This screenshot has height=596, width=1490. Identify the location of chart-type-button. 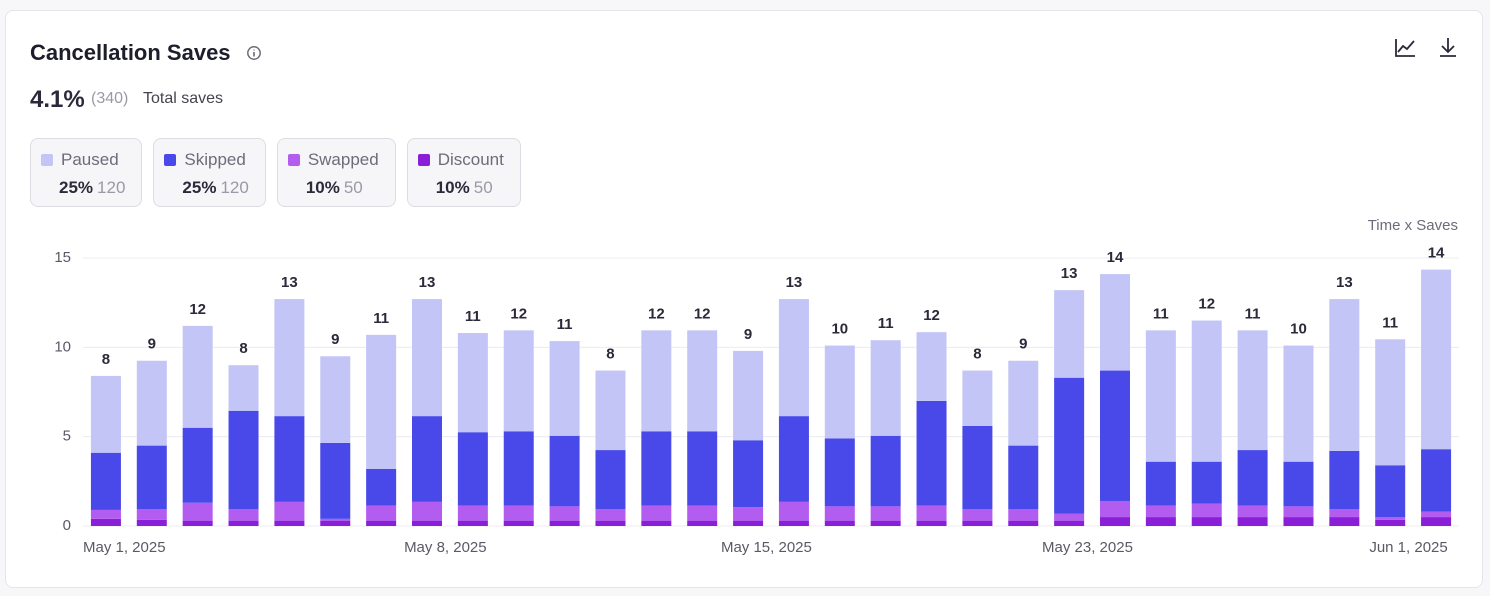
(1405, 47).